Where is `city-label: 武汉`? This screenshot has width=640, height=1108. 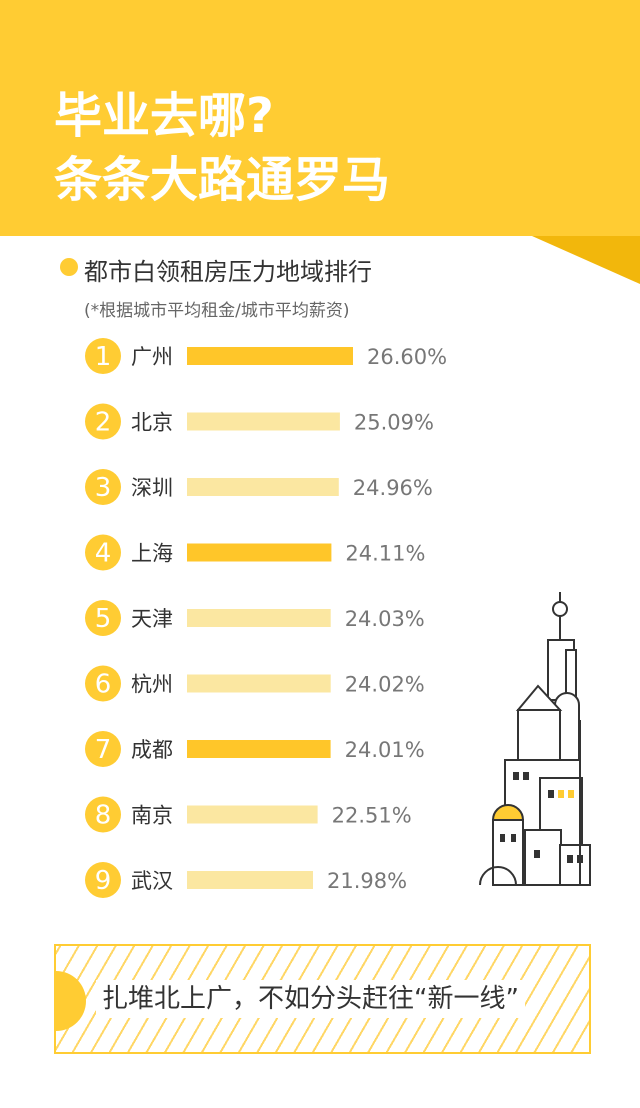 city-label: 武汉 is located at coordinates (152, 881).